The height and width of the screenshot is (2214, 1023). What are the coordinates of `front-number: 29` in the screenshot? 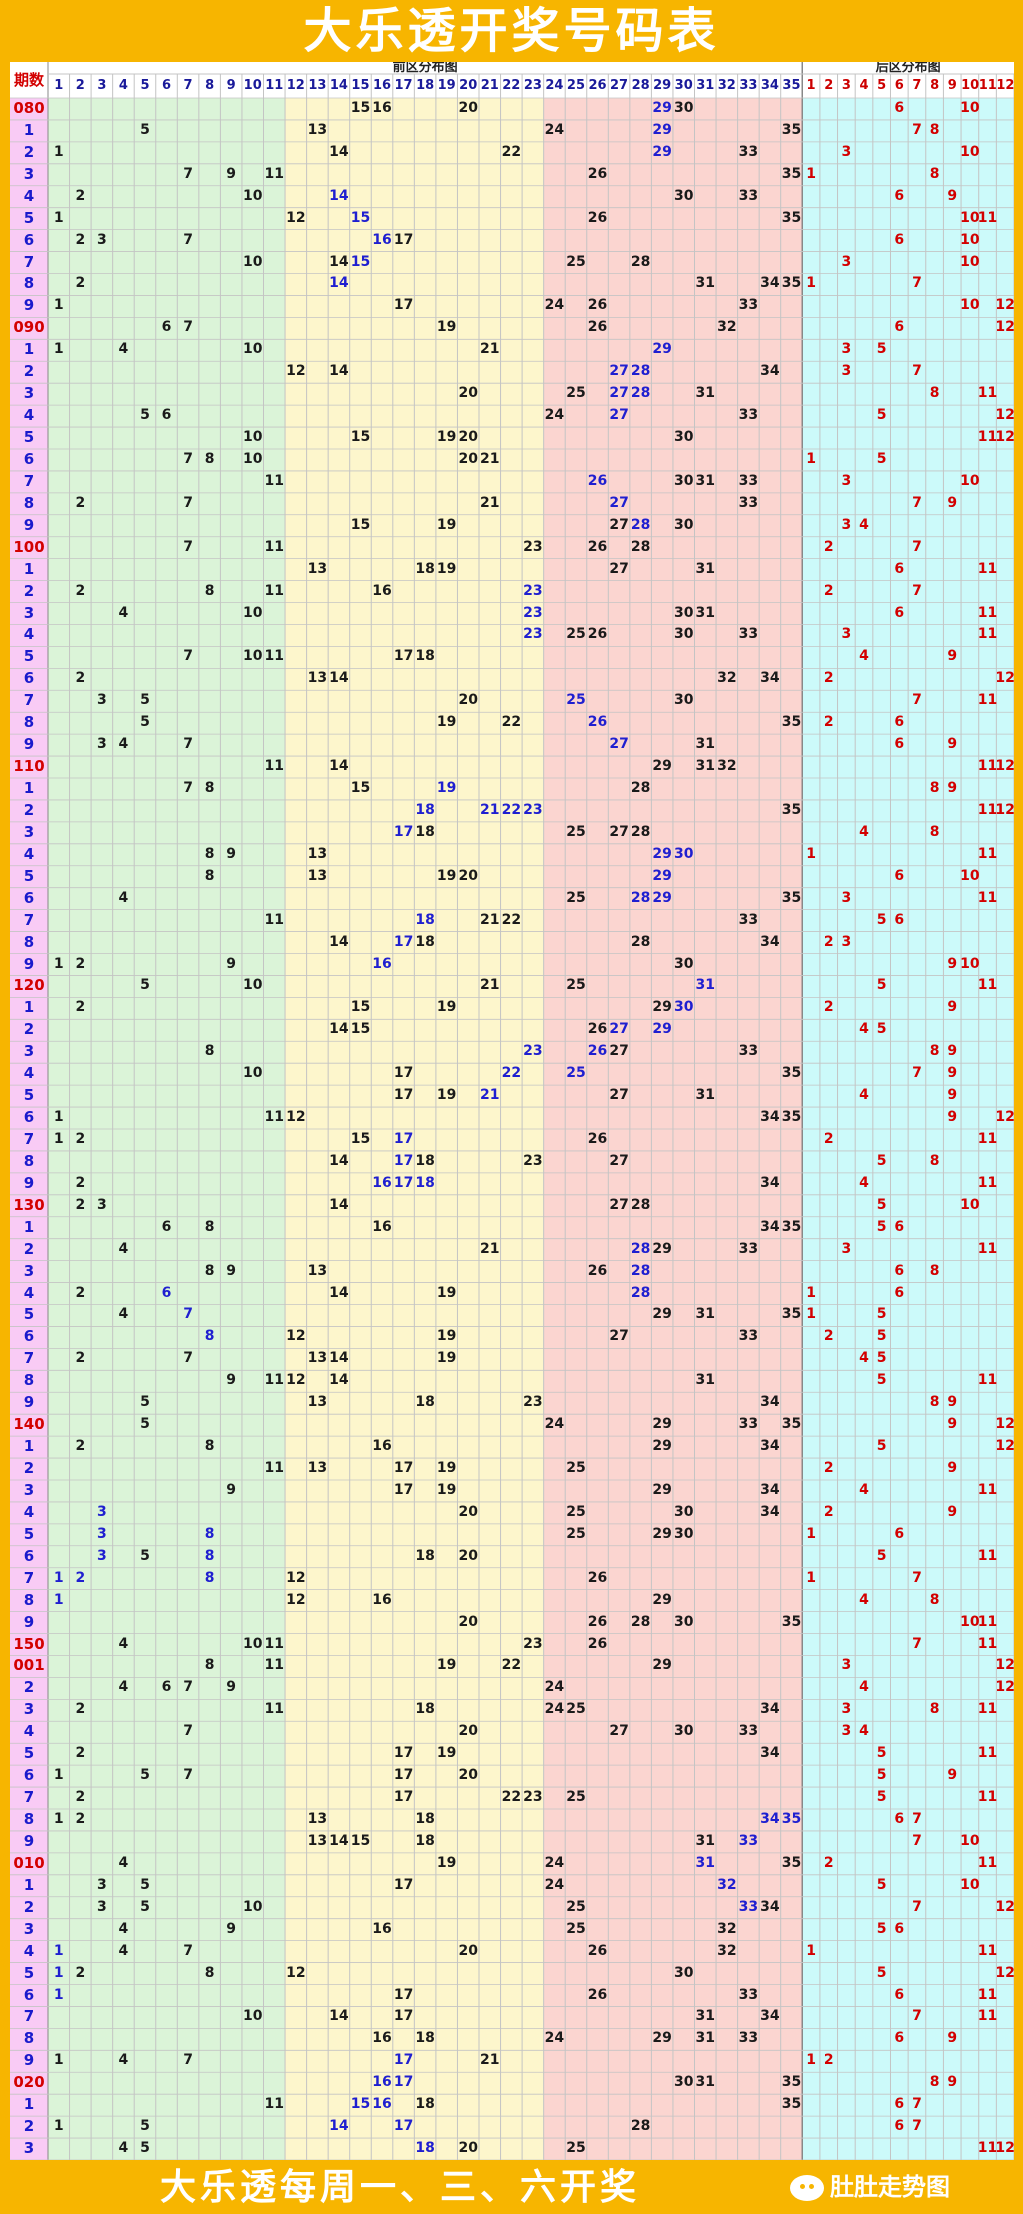 It's located at (662, 1248).